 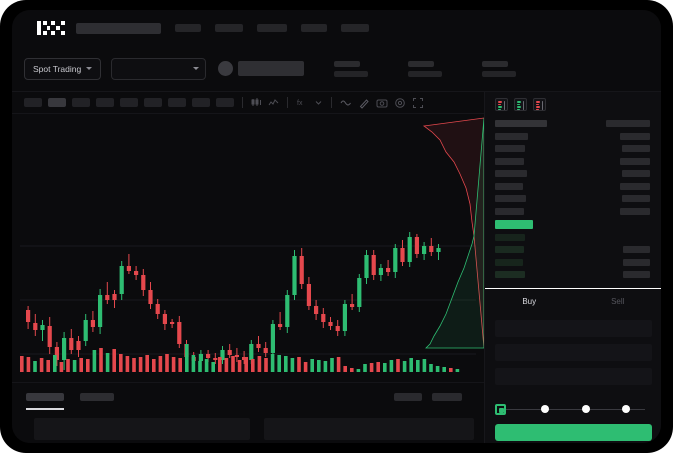 What do you see at coordinates (382, 103) in the screenshot?
I see `camera-icon` at bounding box center [382, 103].